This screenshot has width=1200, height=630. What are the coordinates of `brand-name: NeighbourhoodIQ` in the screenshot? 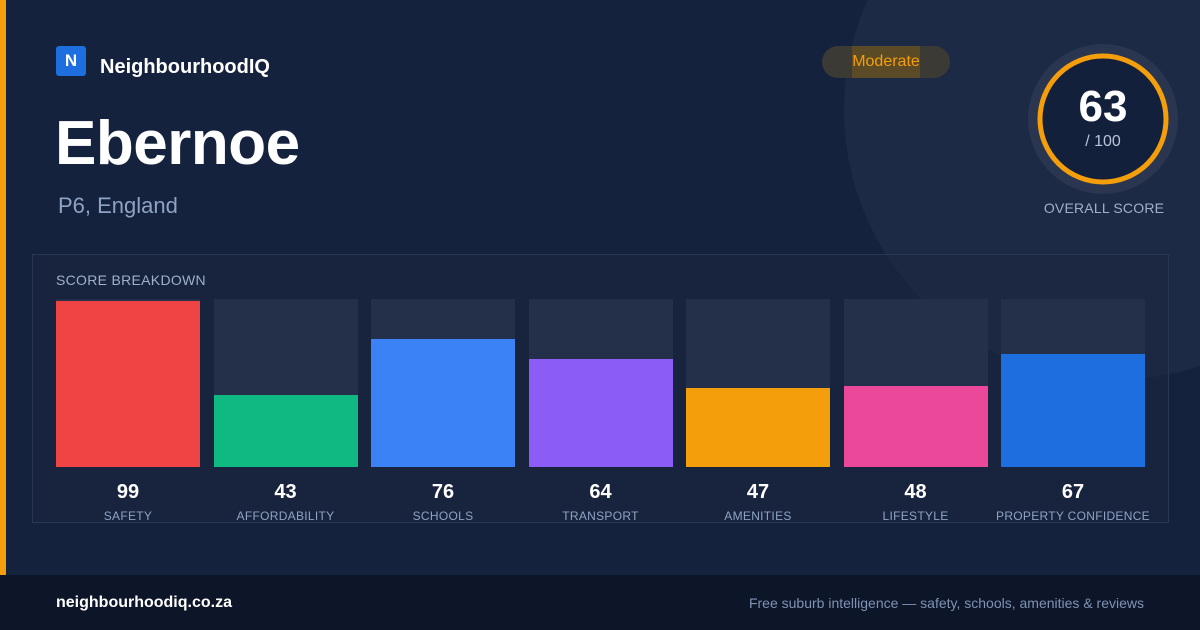 It's located at (185, 66).